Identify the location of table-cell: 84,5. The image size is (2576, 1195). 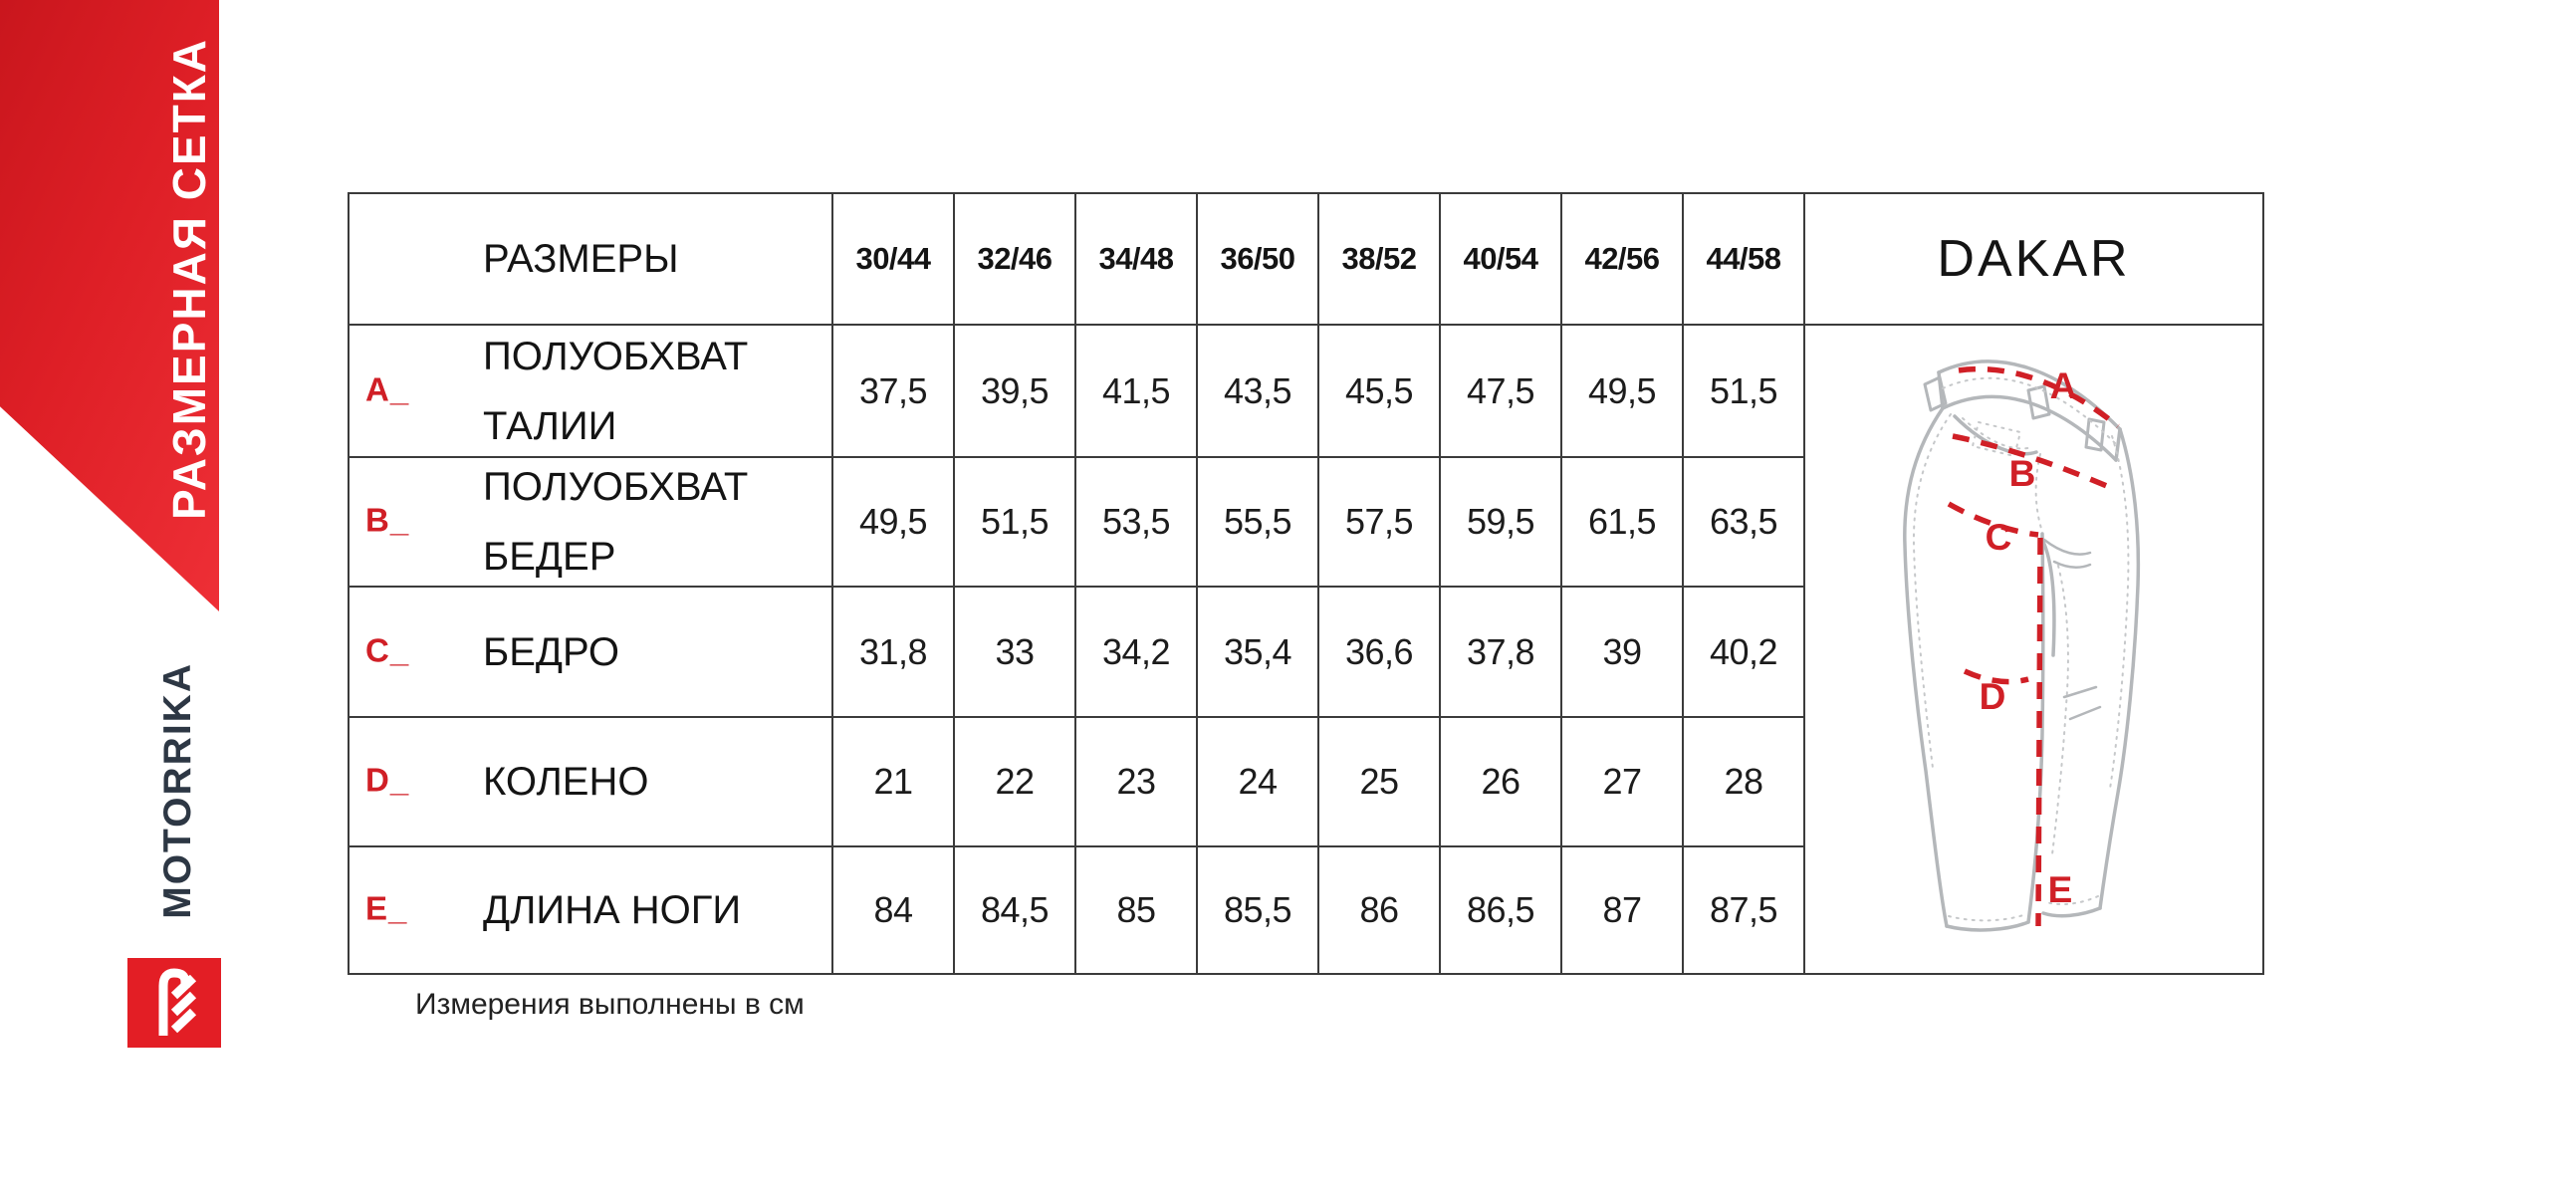
(1015, 910).